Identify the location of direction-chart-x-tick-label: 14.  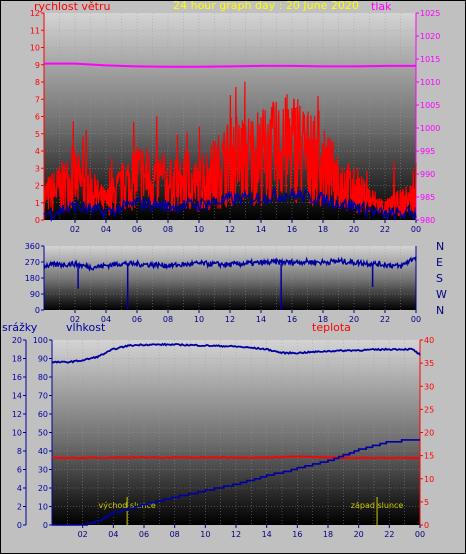
(261, 319).